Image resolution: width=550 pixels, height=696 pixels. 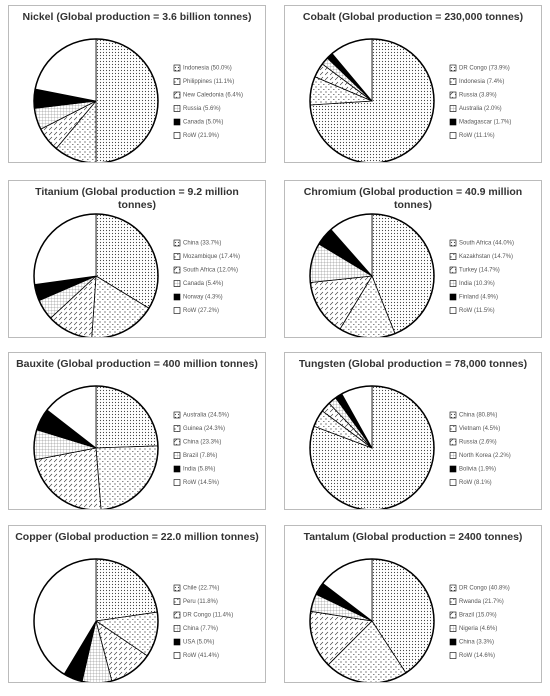 I want to click on legend-label: Canada (5.4%), so click(x=203, y=284).